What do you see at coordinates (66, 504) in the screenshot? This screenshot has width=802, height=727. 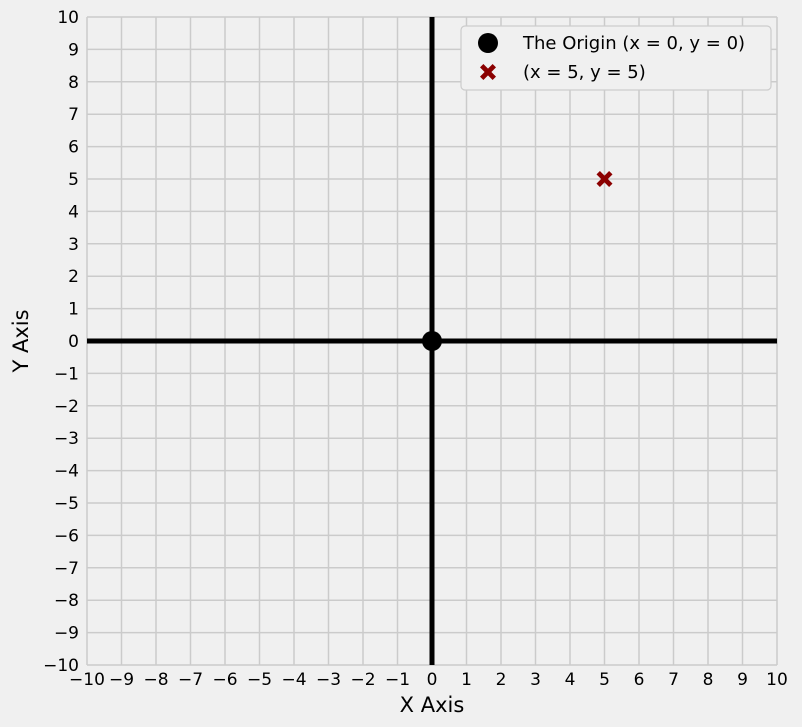 I see `y-tick-label: −5` at bounding box center [66, 504].